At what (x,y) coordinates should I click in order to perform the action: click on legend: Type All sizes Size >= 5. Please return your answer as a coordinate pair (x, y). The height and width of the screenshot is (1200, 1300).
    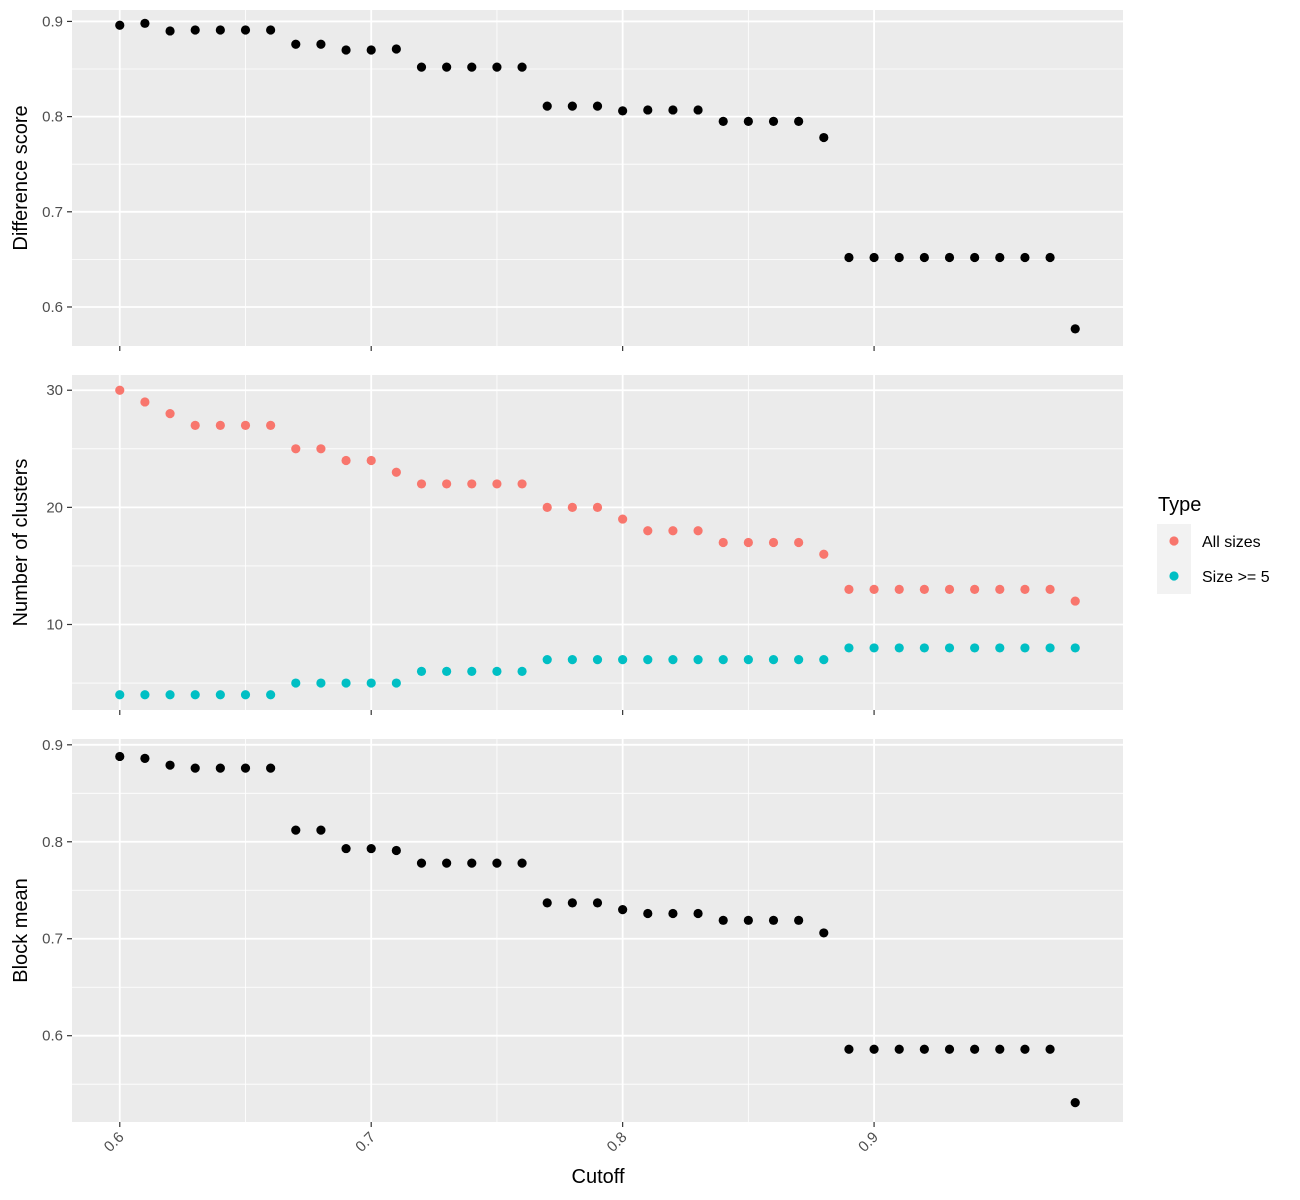
    Looking at the image, I should click on (1213, 544).